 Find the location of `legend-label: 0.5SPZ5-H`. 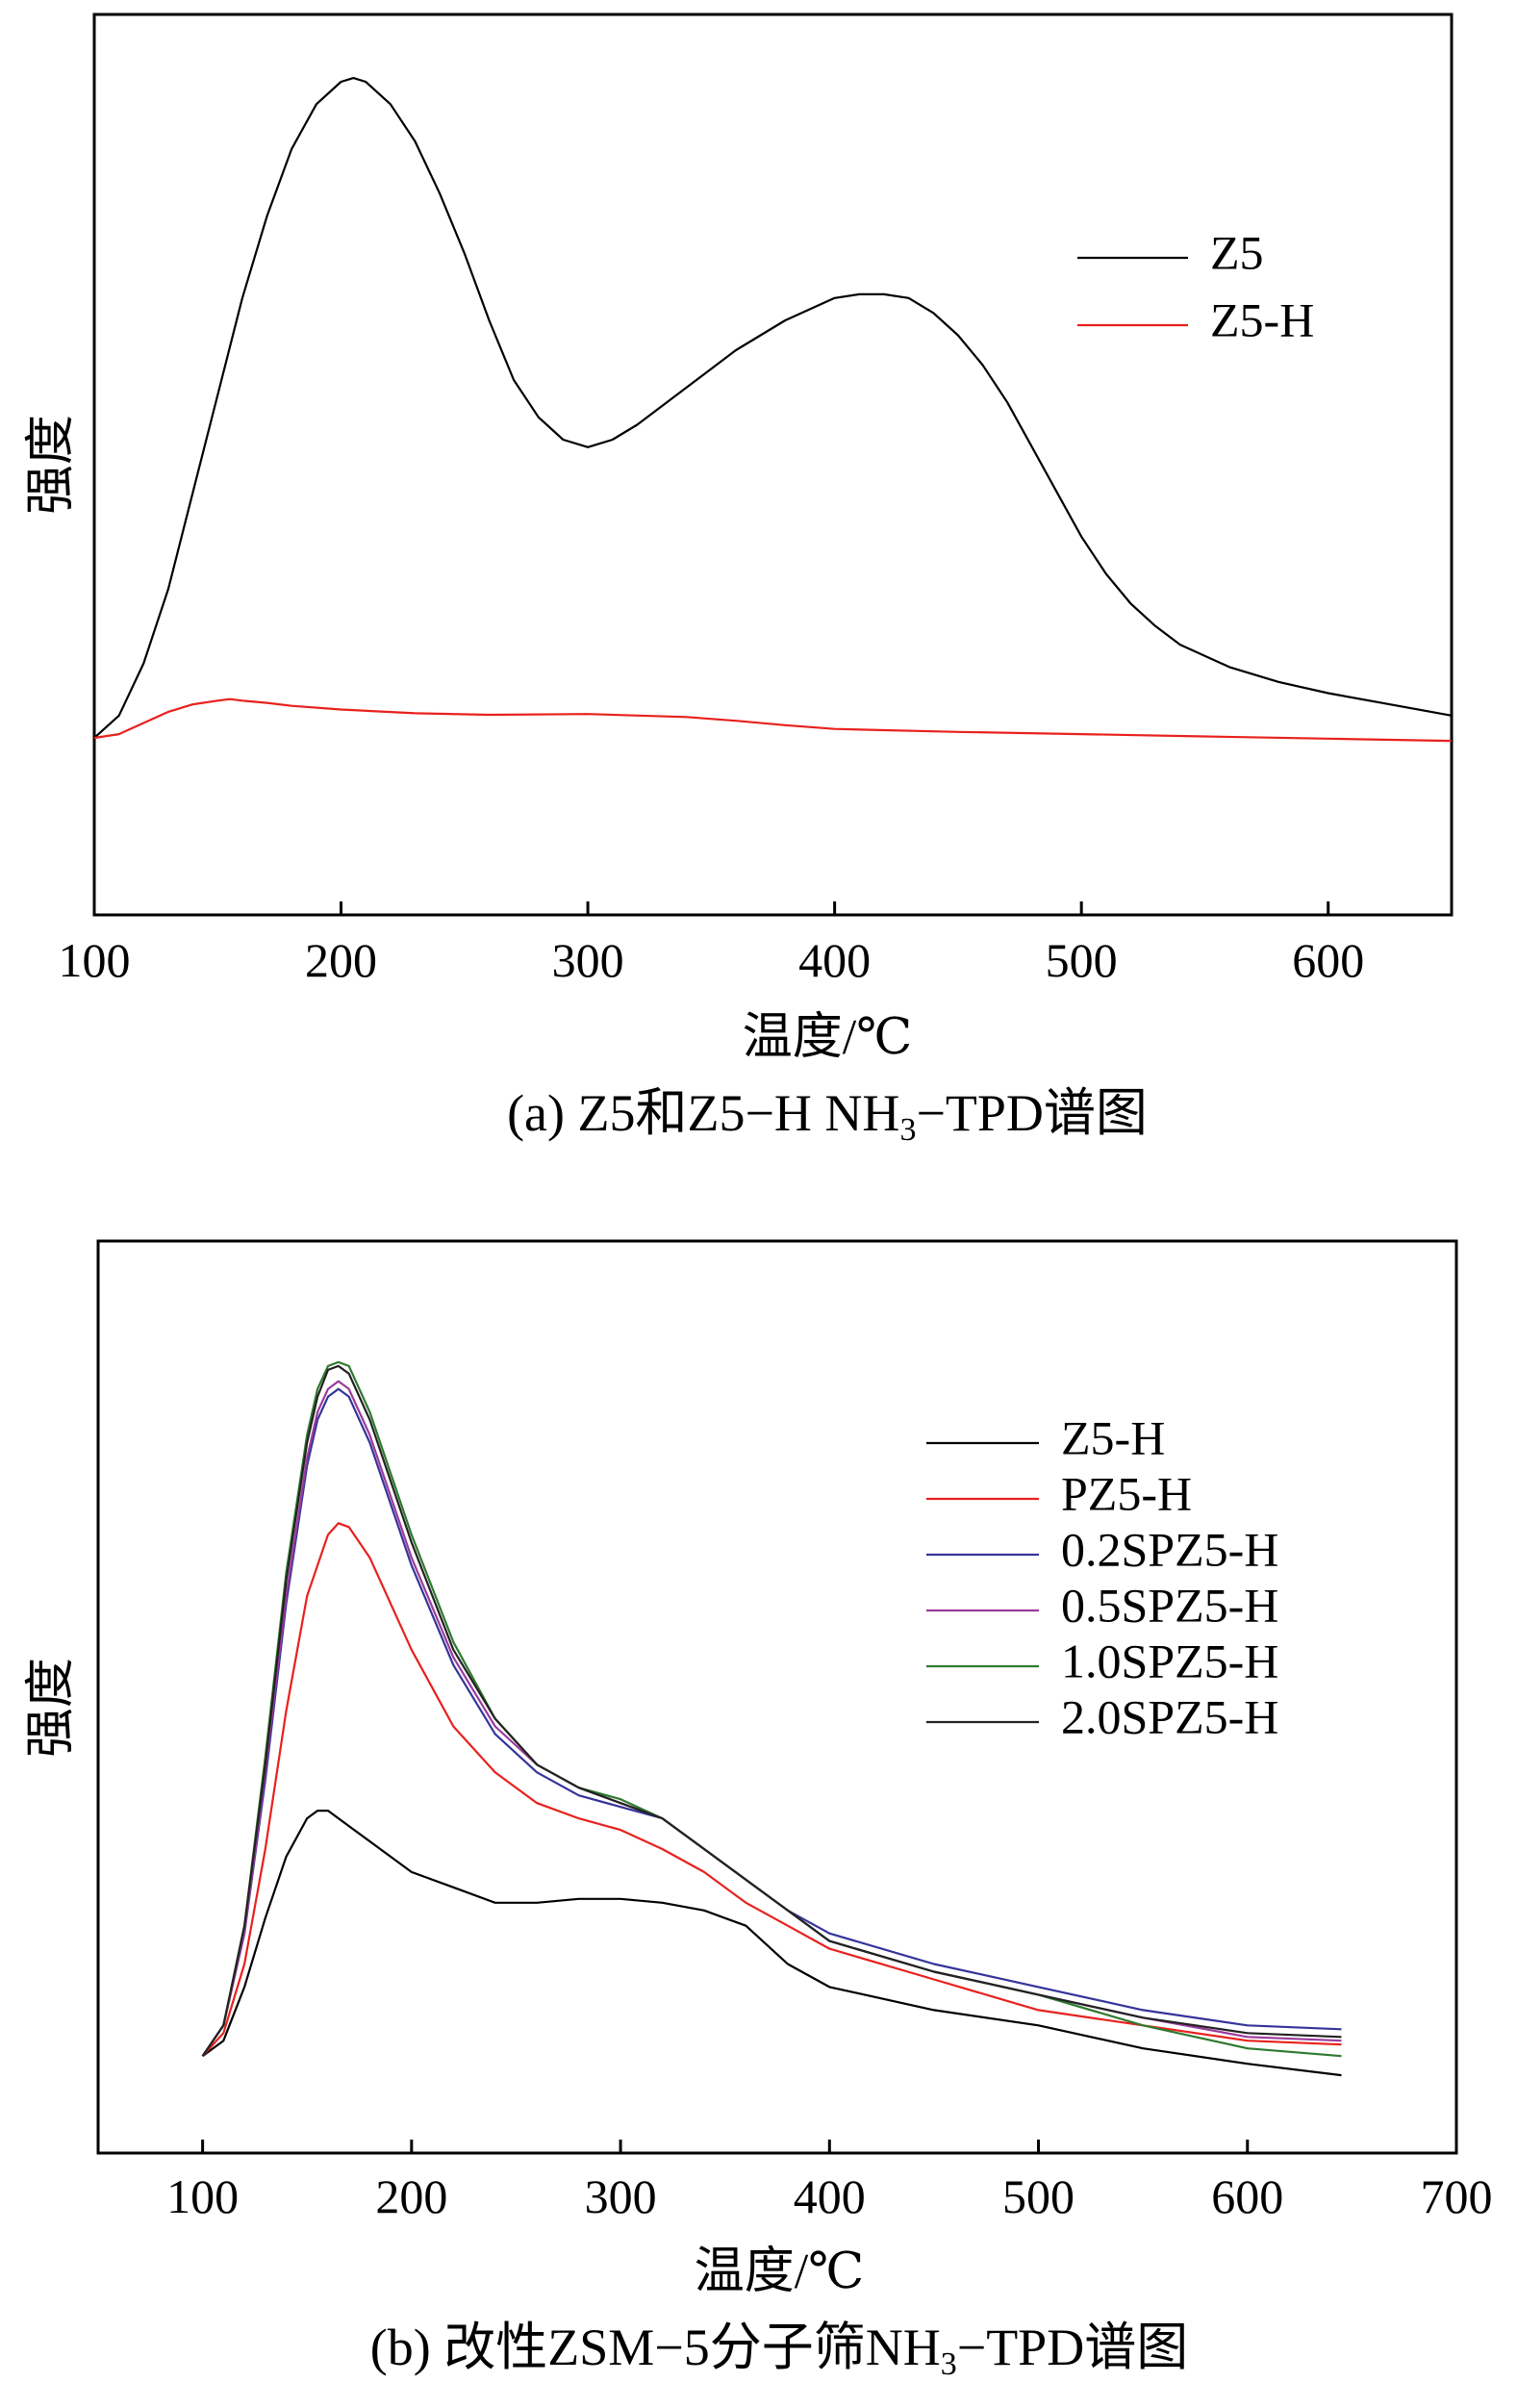

legend-label: 0.5SPZ5-H is located at coordinates (1169, 1605).